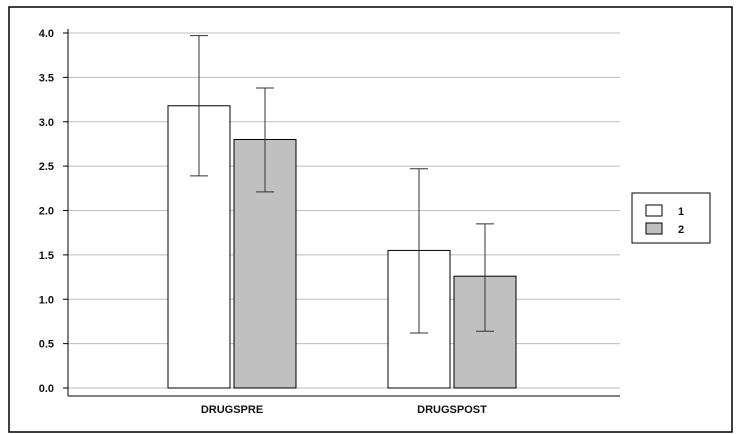  Describe the element at coordinates (232, 410) in the screenshot. I see `x-category-label: DRUGSPRE` at that location.